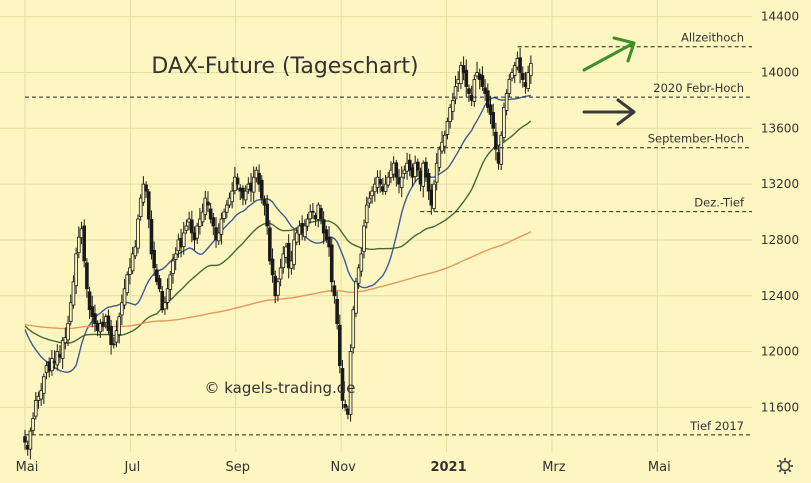 This screenshot has width=811, height=483. I want to click on settings-icon-ring, so click(785, 466).